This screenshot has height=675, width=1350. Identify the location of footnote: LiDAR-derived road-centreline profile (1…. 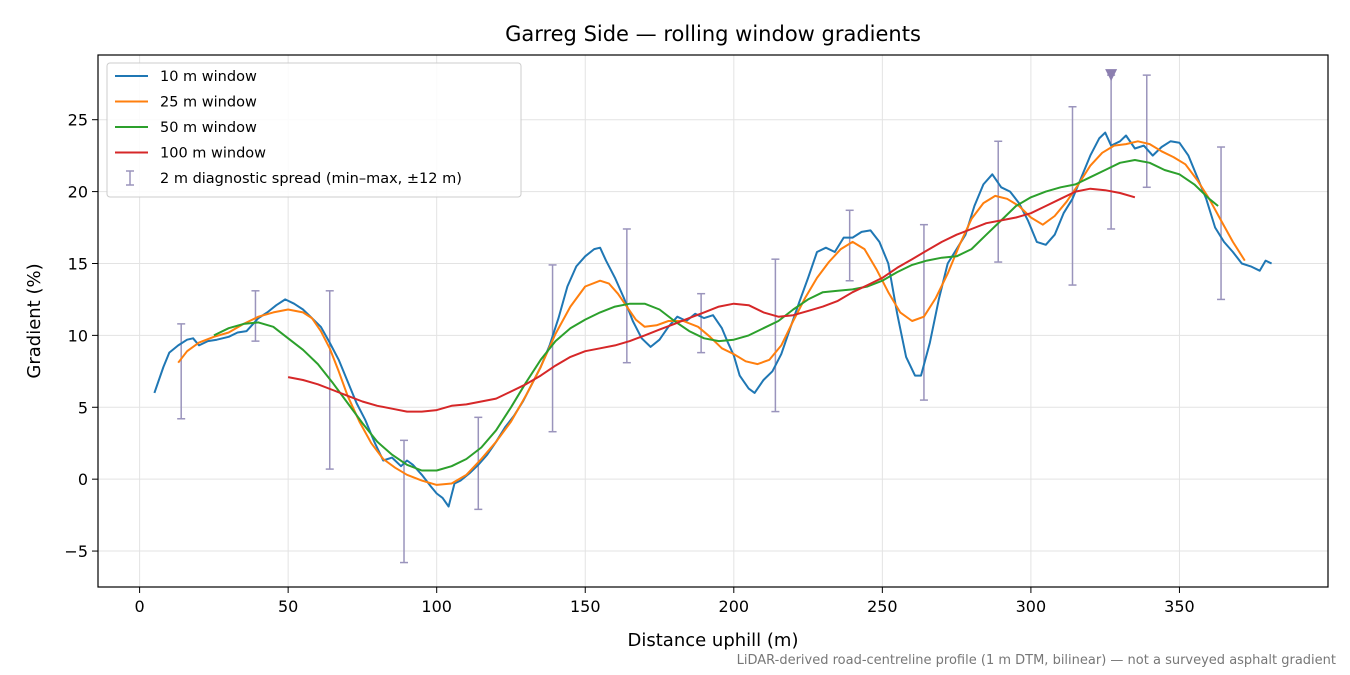
(1036, 660).